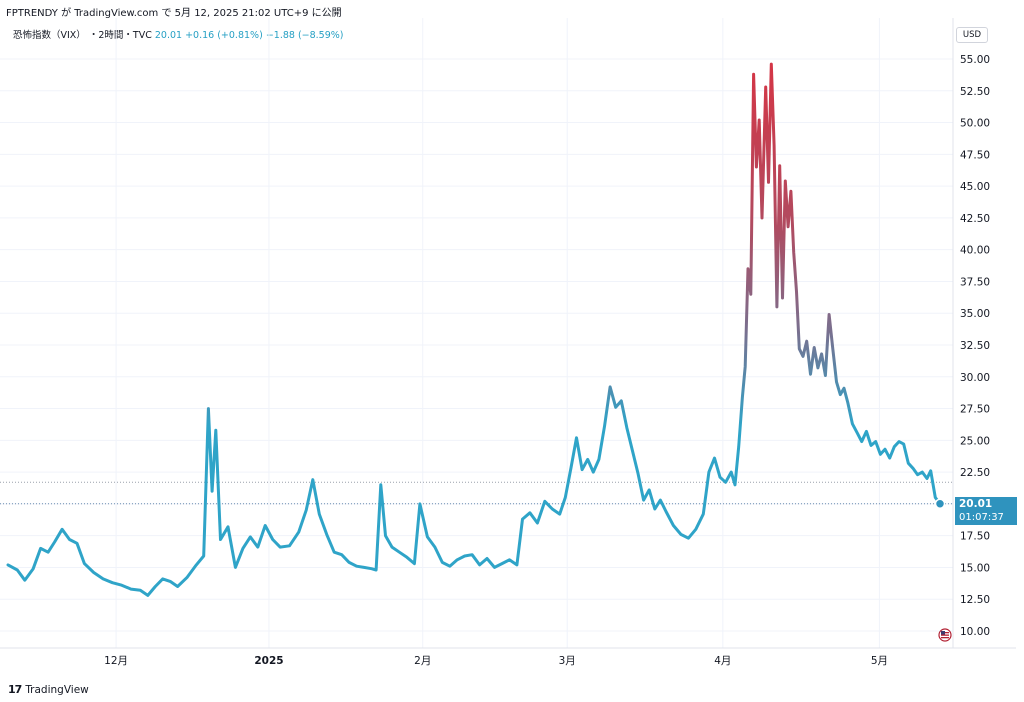 The image size is (1024, 702). Describe the element at coordinates (975, 632) in the screenshot. I see `y-tick-label: 10.00` at that location.